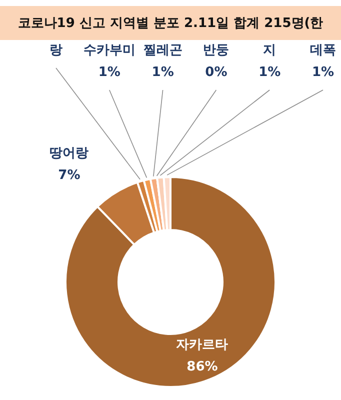  Describe the element at coordinates (109, 50) in the screenshot. I see `slice-label: 수카부미` at that location.